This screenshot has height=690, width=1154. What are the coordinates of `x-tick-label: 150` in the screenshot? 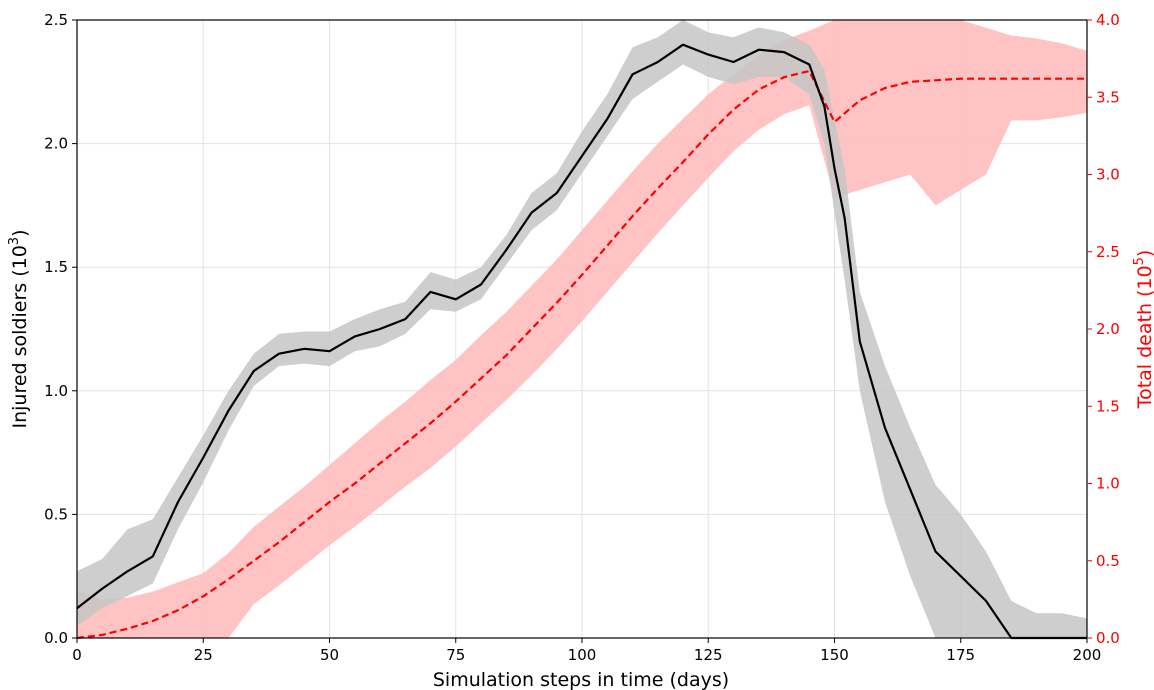 It's located at (834, 655).